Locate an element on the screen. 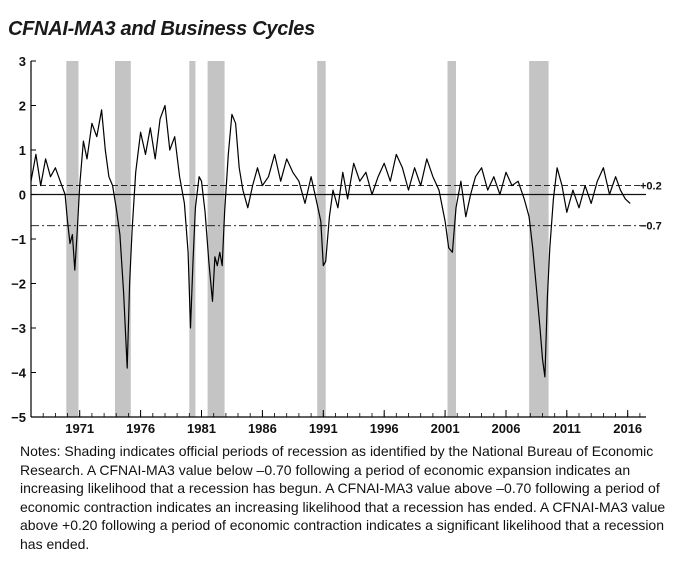 Image resolution: width=680 pixels, height=586 pixels. y-tick-label-4: −1 is located at coordinates (18, 239).